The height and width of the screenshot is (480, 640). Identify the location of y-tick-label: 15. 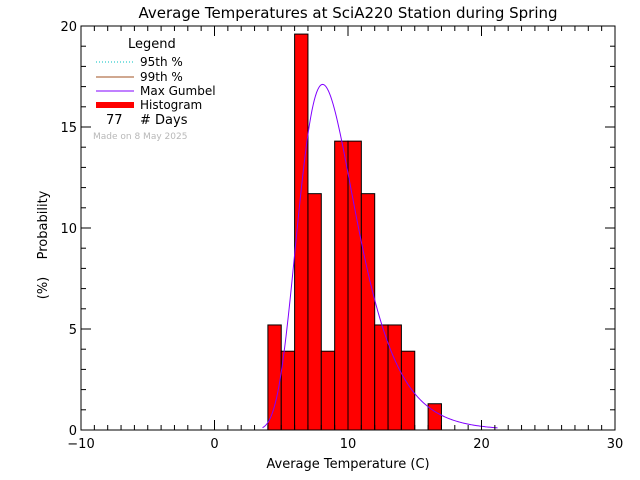
(68, 128).